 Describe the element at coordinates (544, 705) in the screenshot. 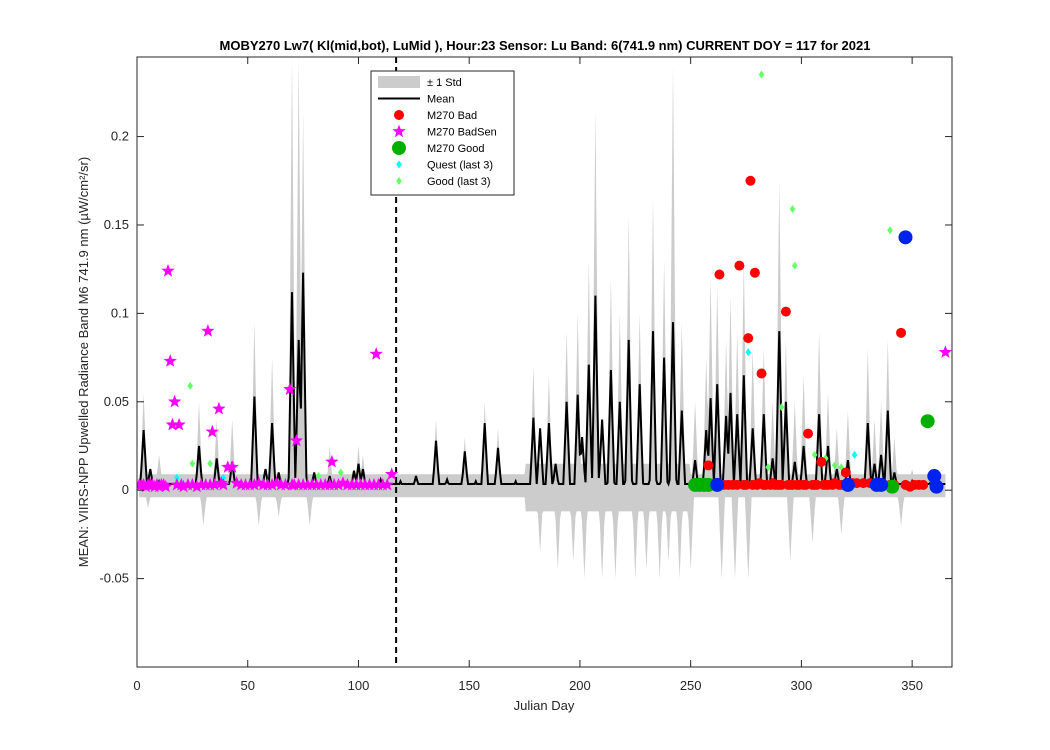

I see `x-axis-title: Julian Day` at that location.